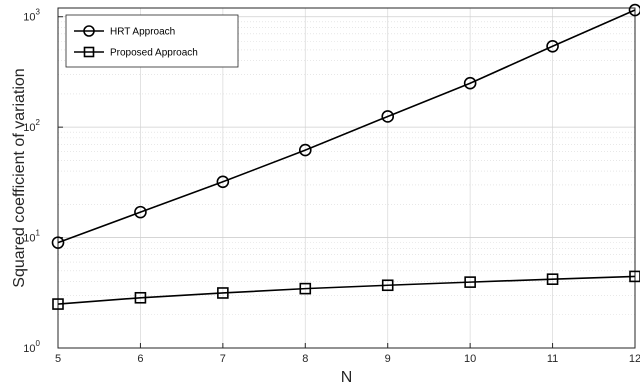  I want to click on x-tick-label: 10, so click(470, 359).